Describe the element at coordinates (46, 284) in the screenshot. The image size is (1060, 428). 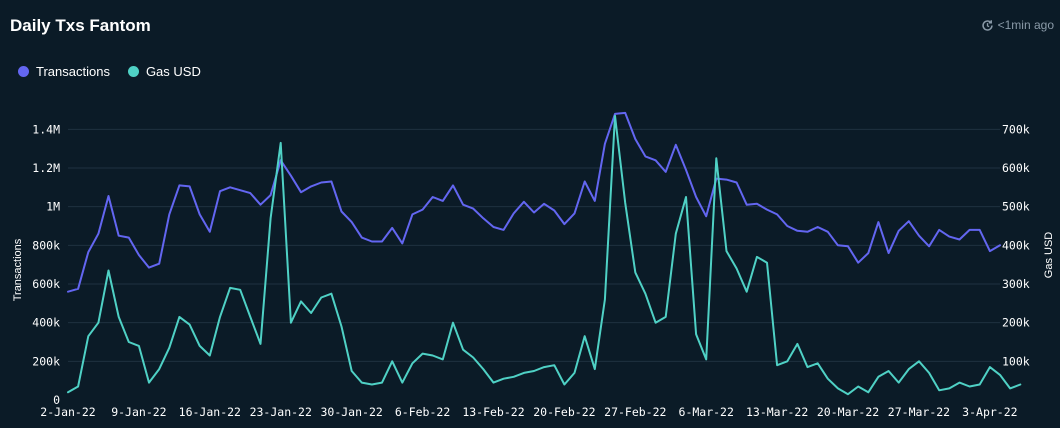
I see `y-left-tick-label: 600k` at that location.